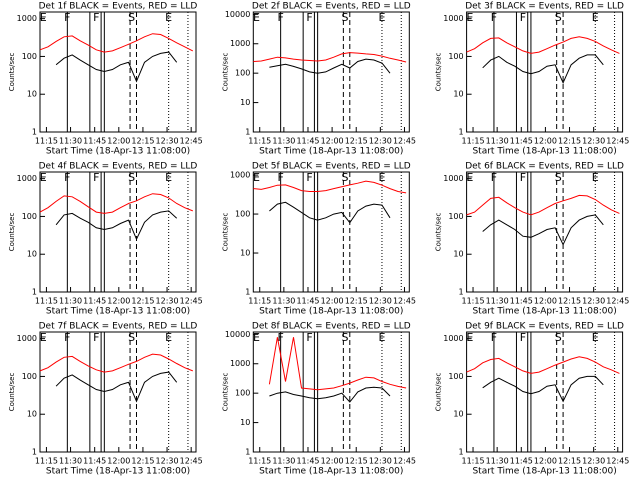 The width and height of the screenshot is (640, 480). What do you see at coordinates (544, 327) in the screenshot?
I see `chart-title: Det 9f BLACK = Events, RED = LLD` at bounding box center [544, 327].